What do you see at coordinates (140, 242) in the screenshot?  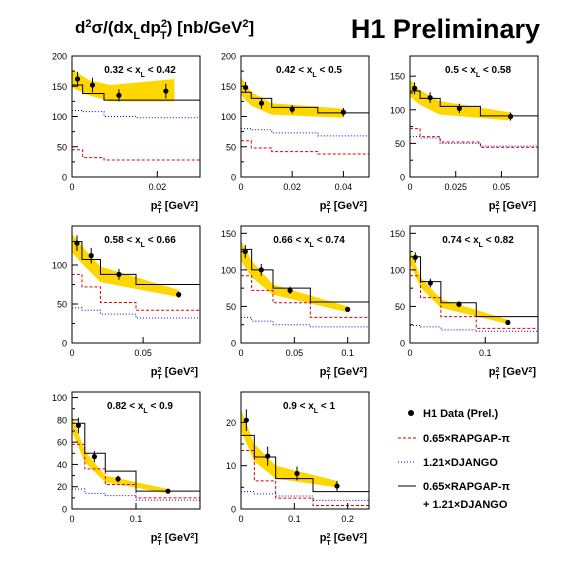 I see `panel-xl-label: 0.58 < xL < 0.66` at bounding box center [140, 242].